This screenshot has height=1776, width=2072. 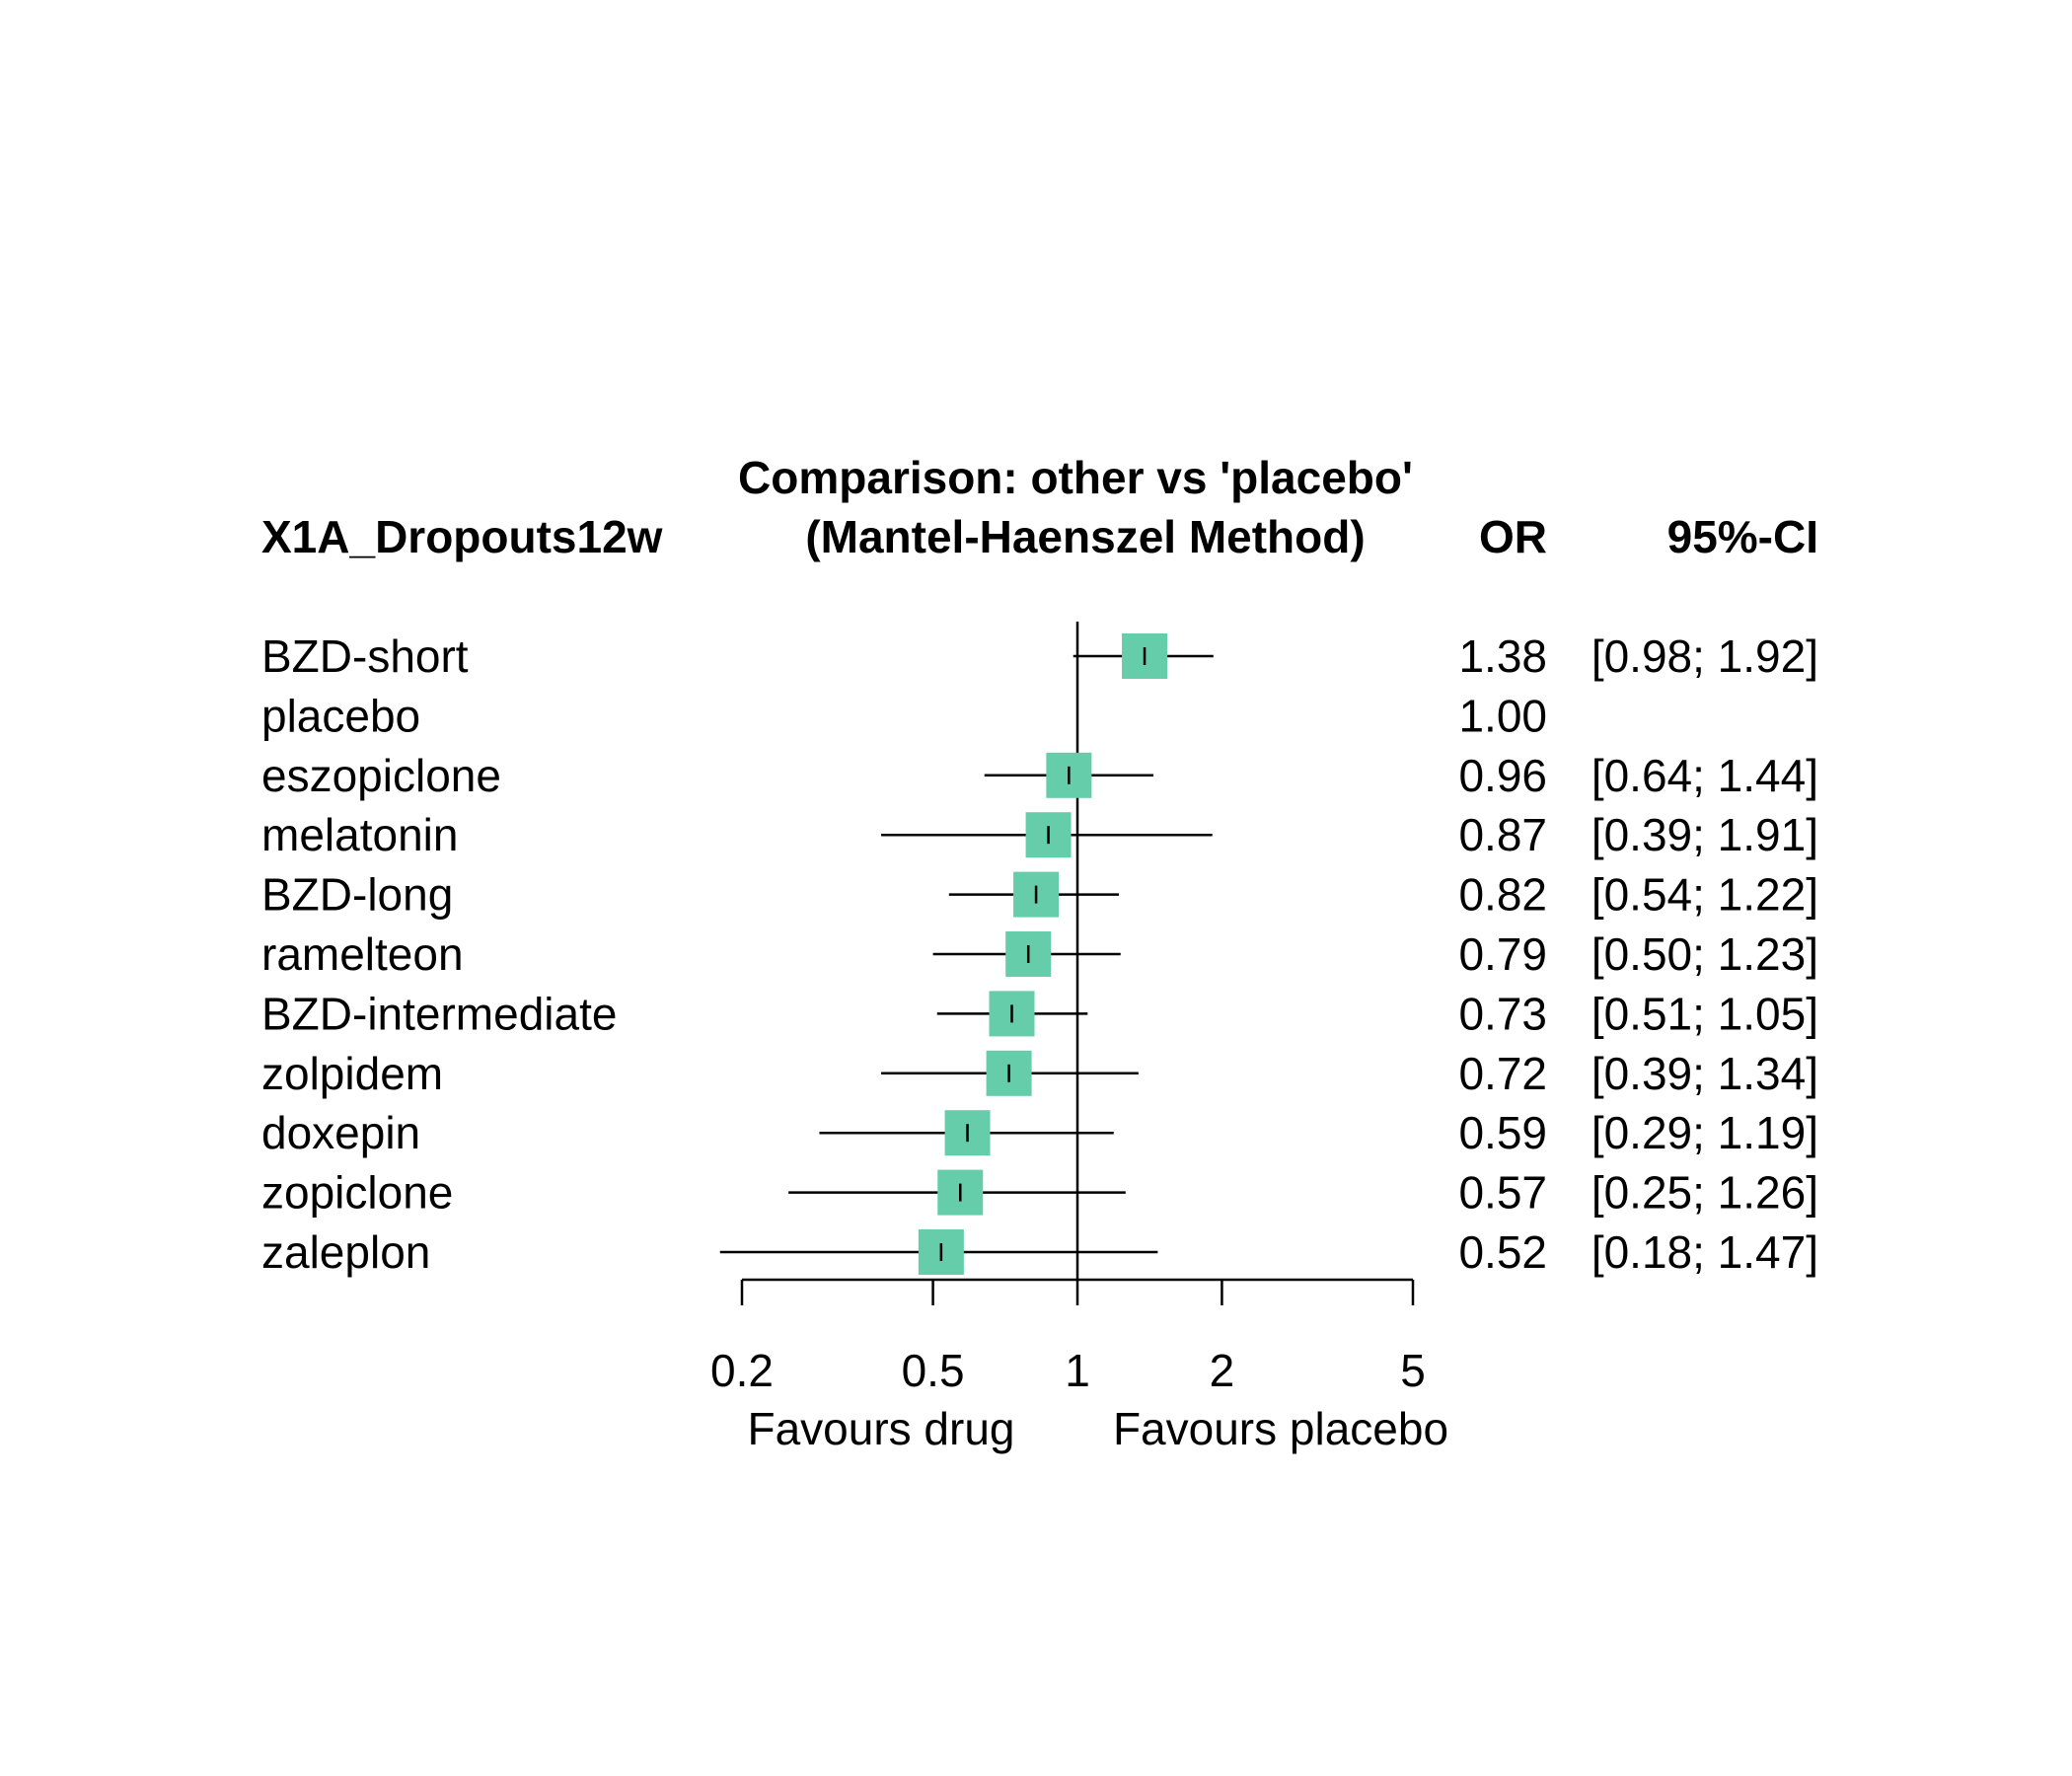 I want to click on row-label-melatonin: melatonin, so click(x=359, y=835).